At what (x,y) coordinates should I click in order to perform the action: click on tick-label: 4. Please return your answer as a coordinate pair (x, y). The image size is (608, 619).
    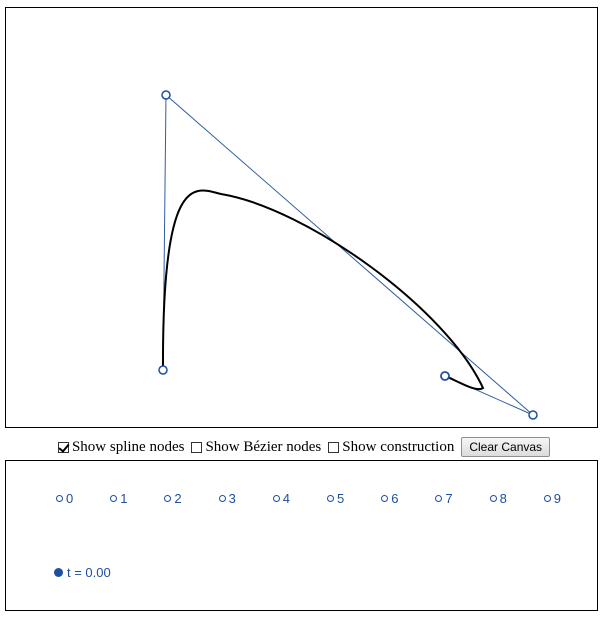
    Looking at the image, I should click on (286, 498).